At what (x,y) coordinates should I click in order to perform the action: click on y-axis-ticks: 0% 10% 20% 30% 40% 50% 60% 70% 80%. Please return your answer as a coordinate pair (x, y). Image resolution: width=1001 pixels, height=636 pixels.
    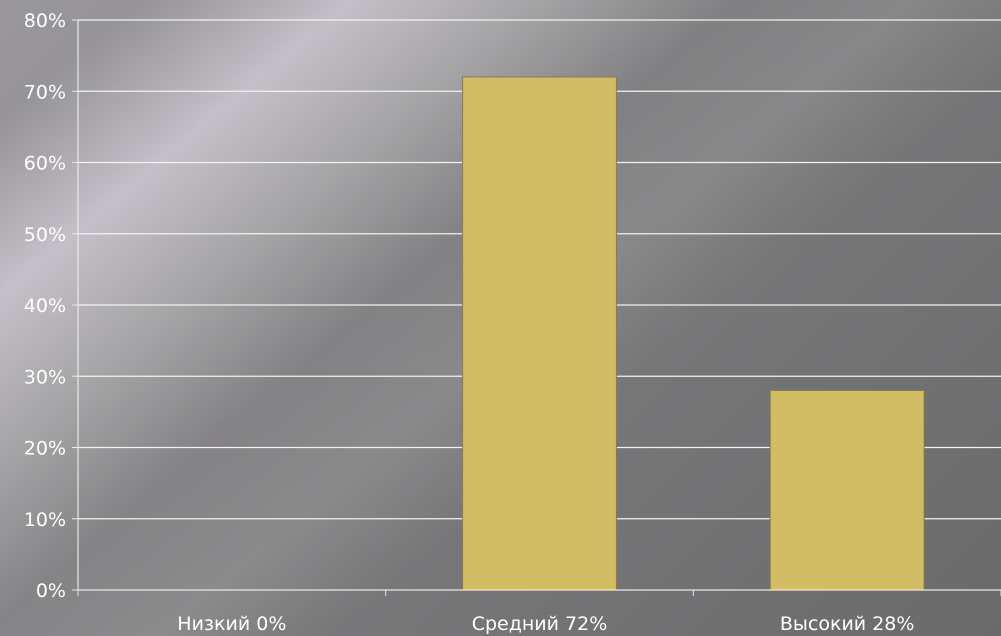
    Looking at the image, I should click on (51, 306).